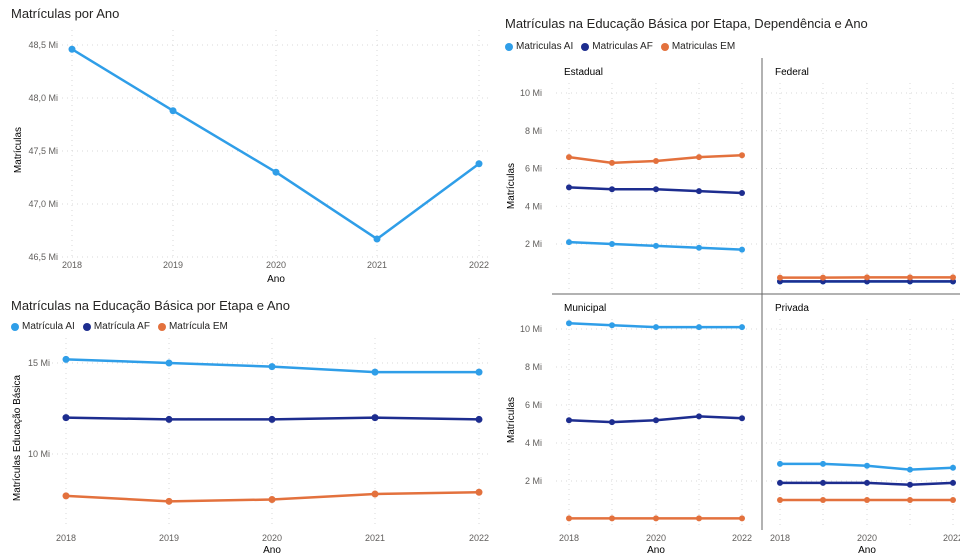 This screenshot has width=960, height=554. What do you see at coordinates (192, 326) in the screenshot?
I see `legend-item-em: Matrícula EM` at bounding box center [192, 326].